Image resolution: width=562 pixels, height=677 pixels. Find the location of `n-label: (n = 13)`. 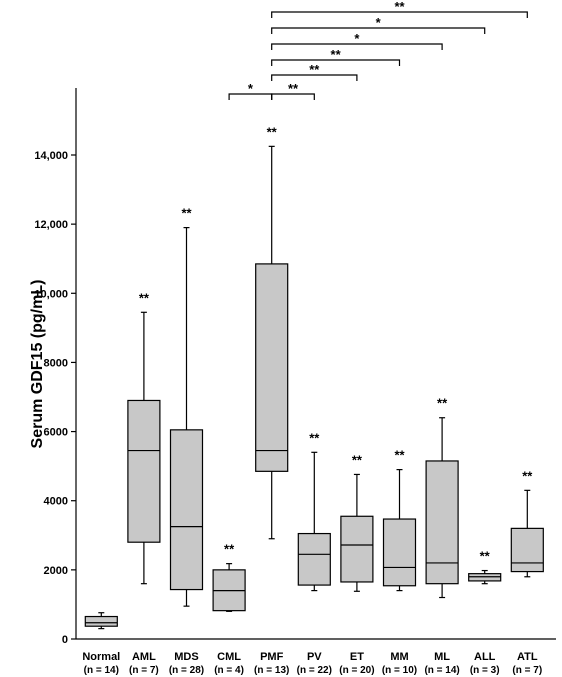

n-label: (n = 13) is located at coordinates (271, 670).